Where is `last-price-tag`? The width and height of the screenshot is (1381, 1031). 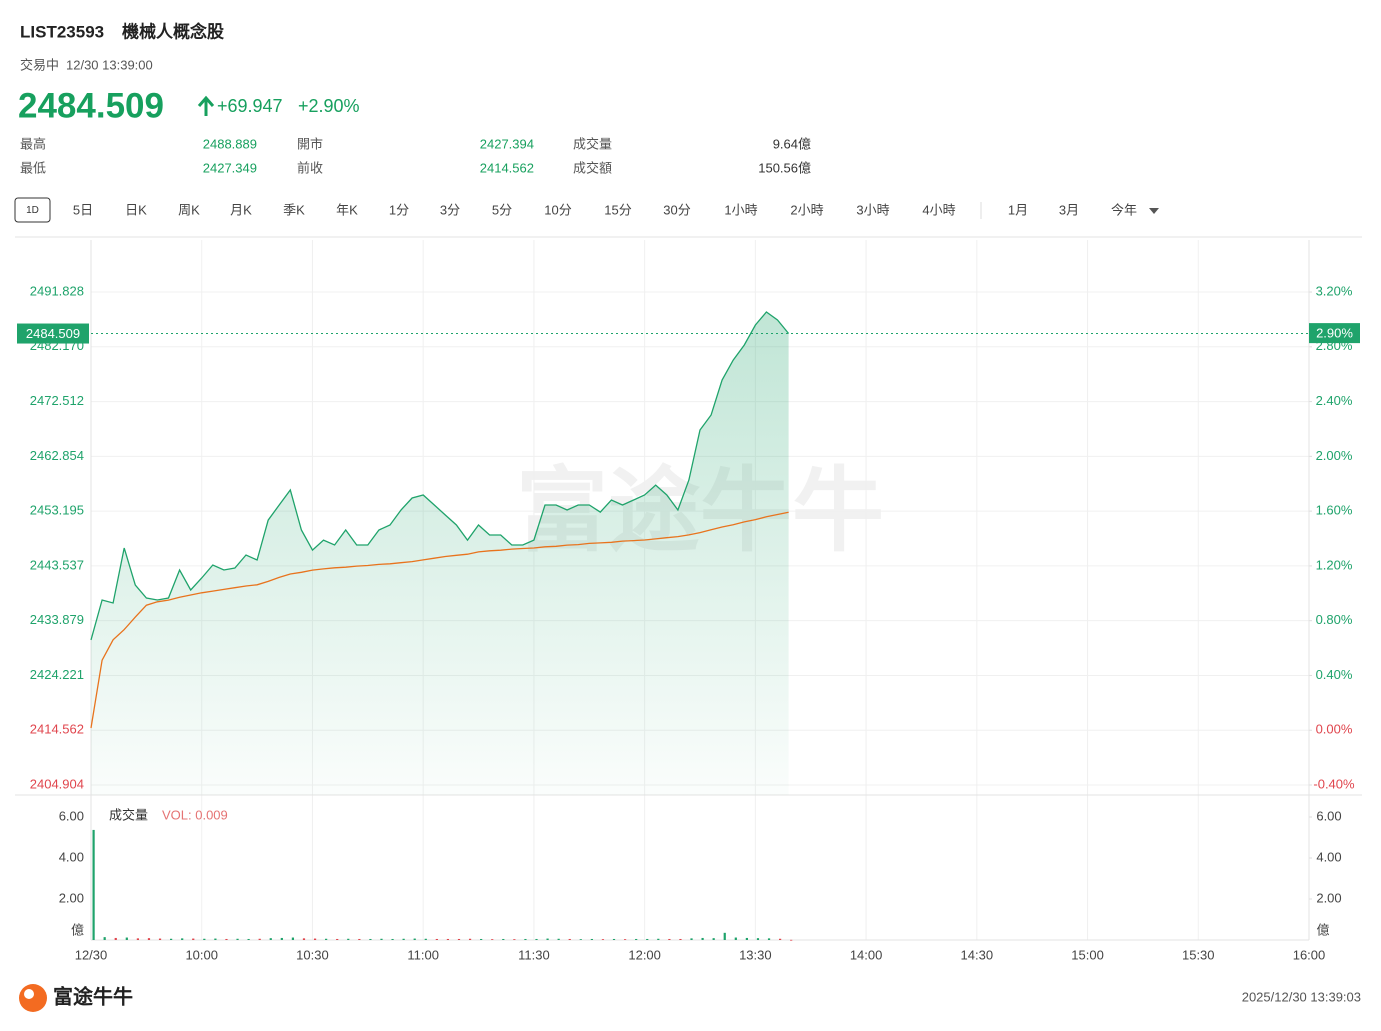
last-price-tag is located at coordinates (53, 333).